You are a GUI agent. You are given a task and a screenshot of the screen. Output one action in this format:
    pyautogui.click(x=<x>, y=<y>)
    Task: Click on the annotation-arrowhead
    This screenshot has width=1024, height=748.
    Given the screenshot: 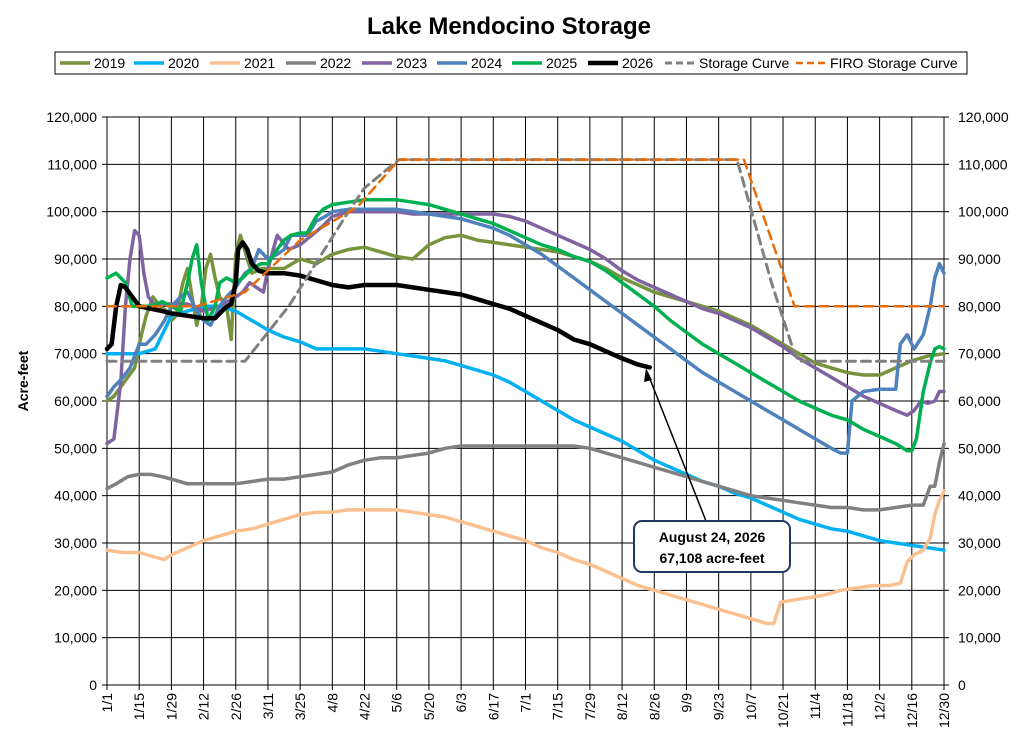 What is the action you would take?
    pyautogui.click(x=648, y=375)
    